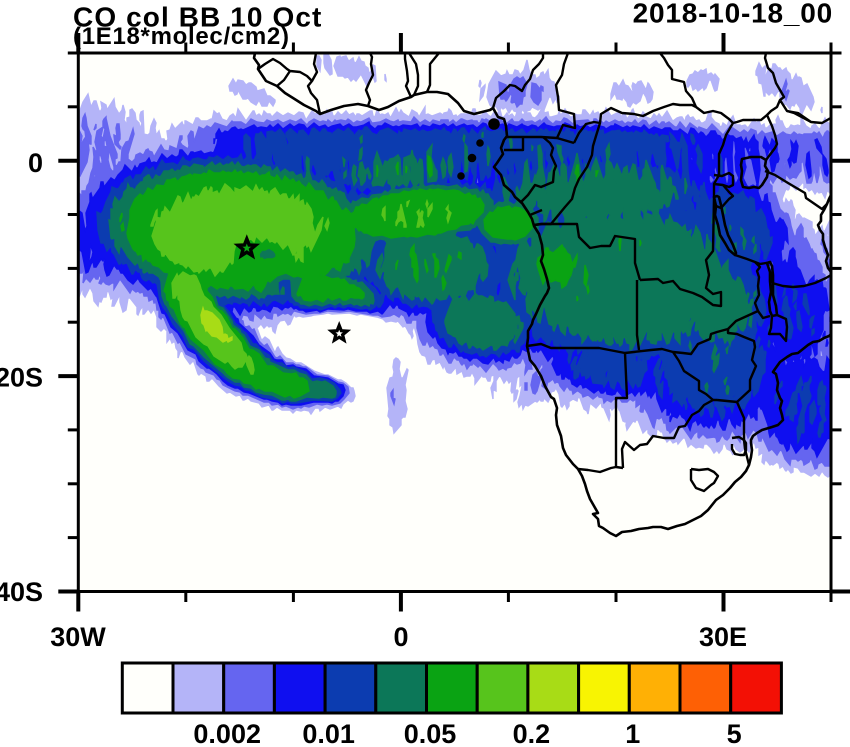  Describe the element at coordinates (723, 637) in the screenshot. I see `svg-text: 30E` at that location.